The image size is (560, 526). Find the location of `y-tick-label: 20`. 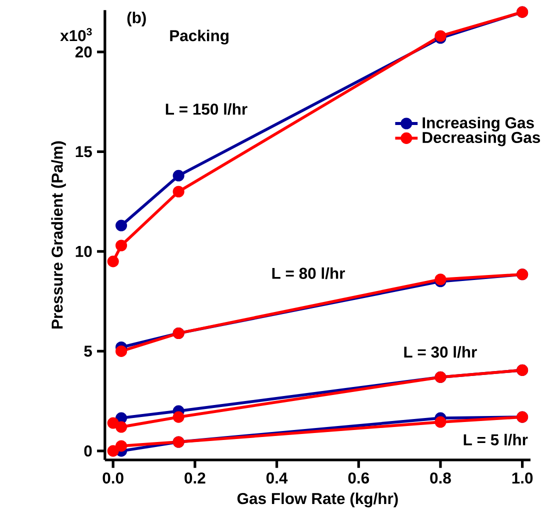

y-tick-label: 20 is located at coordinates (83, 52).